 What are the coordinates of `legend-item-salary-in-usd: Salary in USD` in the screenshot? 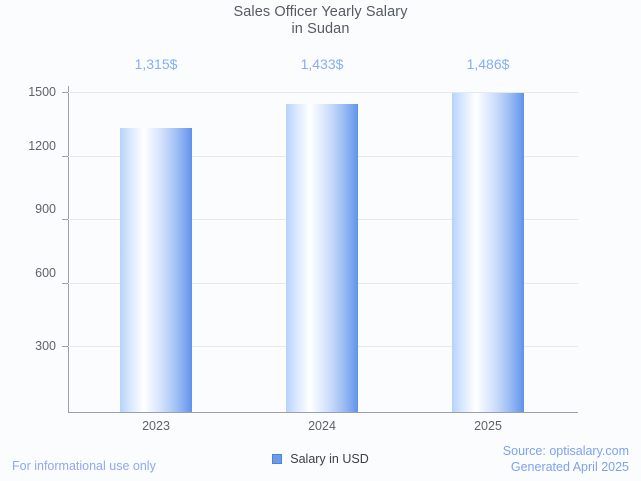 It's located at (320, 459).